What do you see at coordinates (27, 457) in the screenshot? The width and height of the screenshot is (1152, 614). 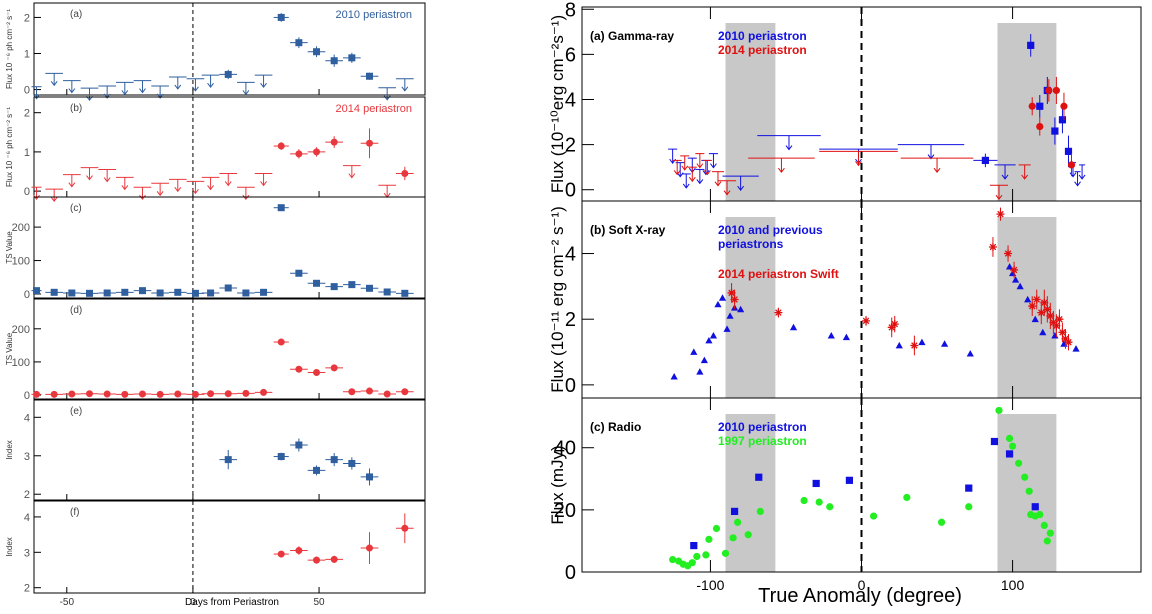 I see `y-tick-label: 3` at bounding box center [27, 457].